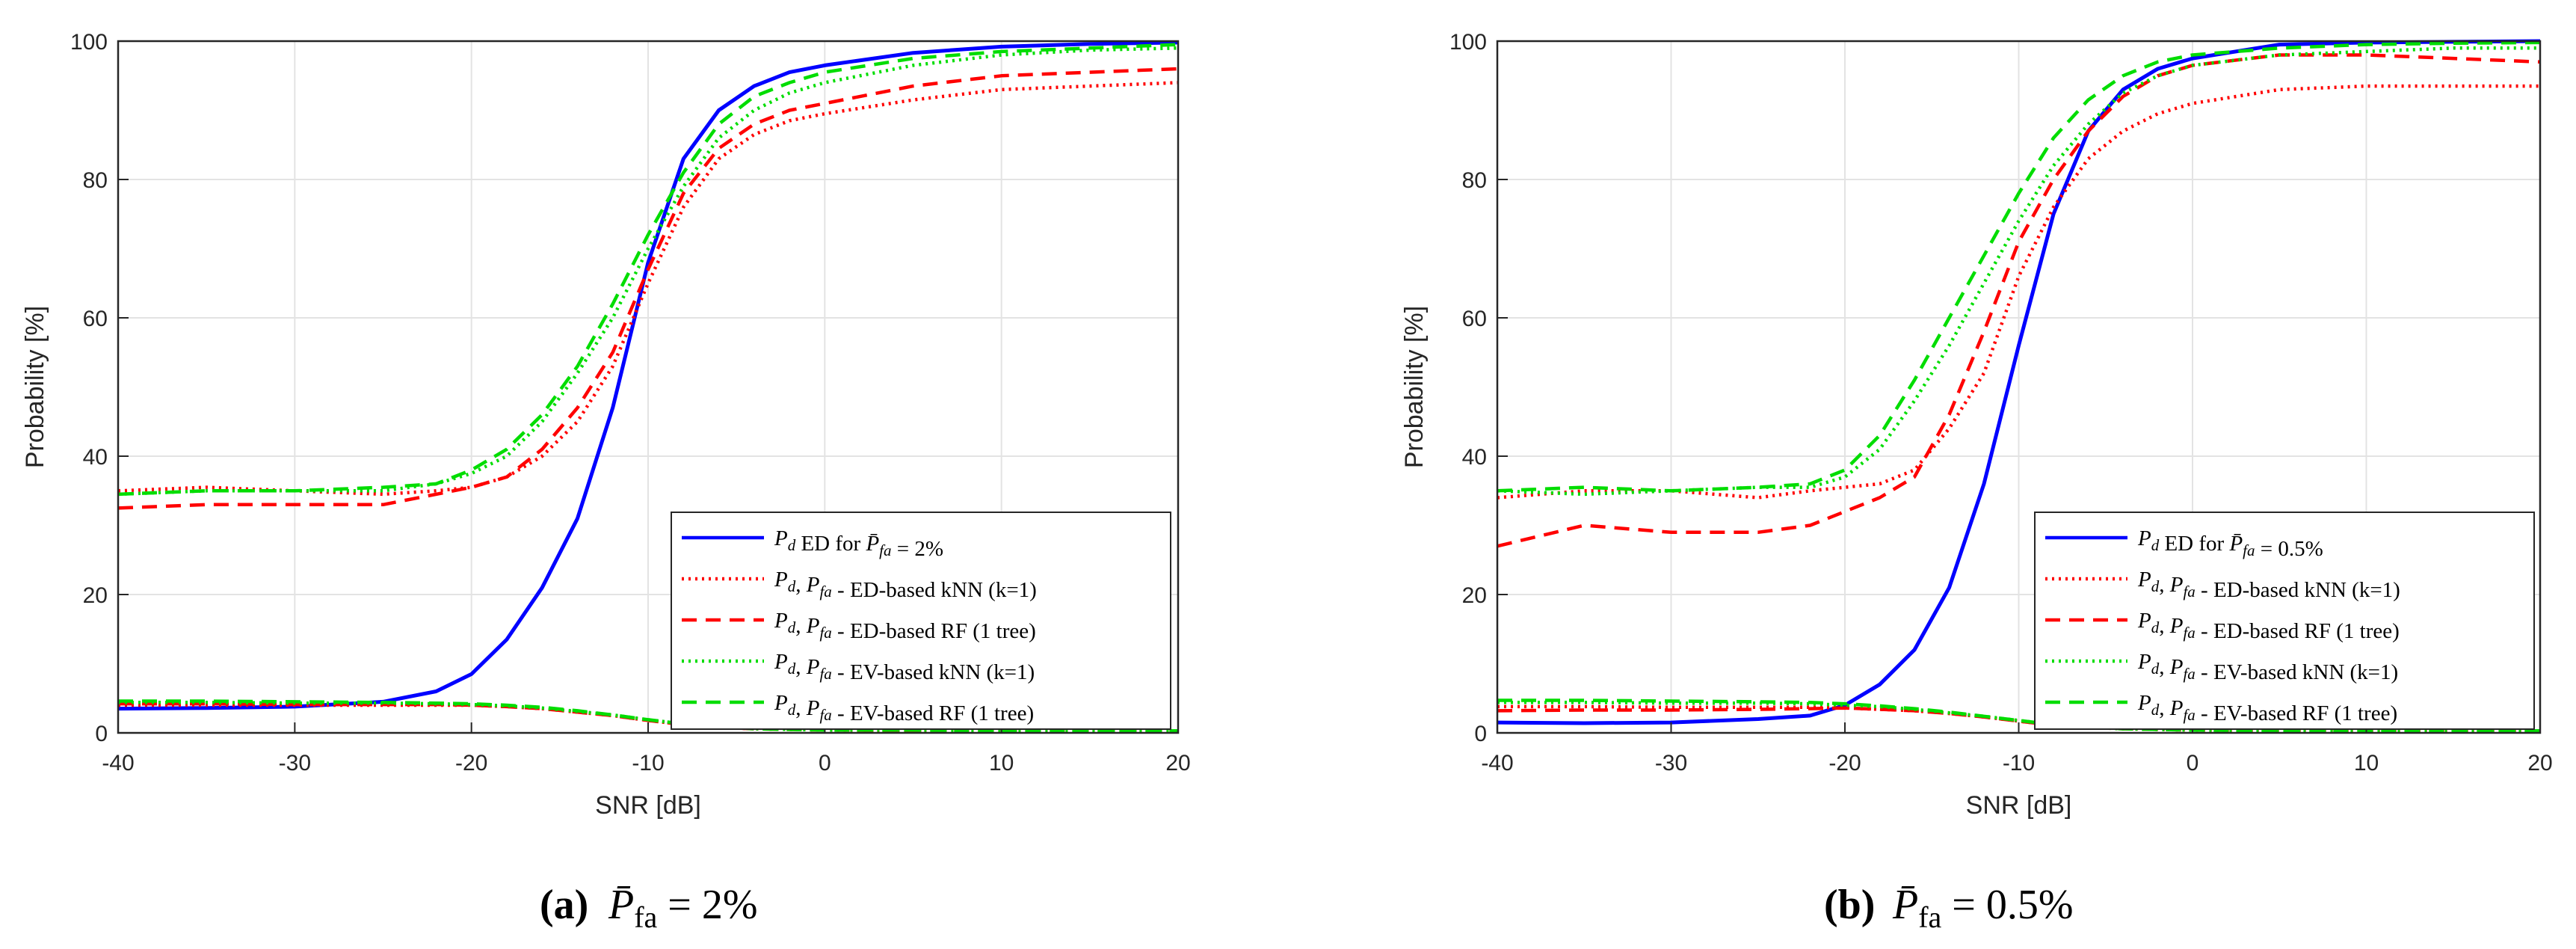 This screenshot has width=2576, height=949. I want to click on panel-caption: (b) P̄fa = 0.5%, so click(1949, 908).